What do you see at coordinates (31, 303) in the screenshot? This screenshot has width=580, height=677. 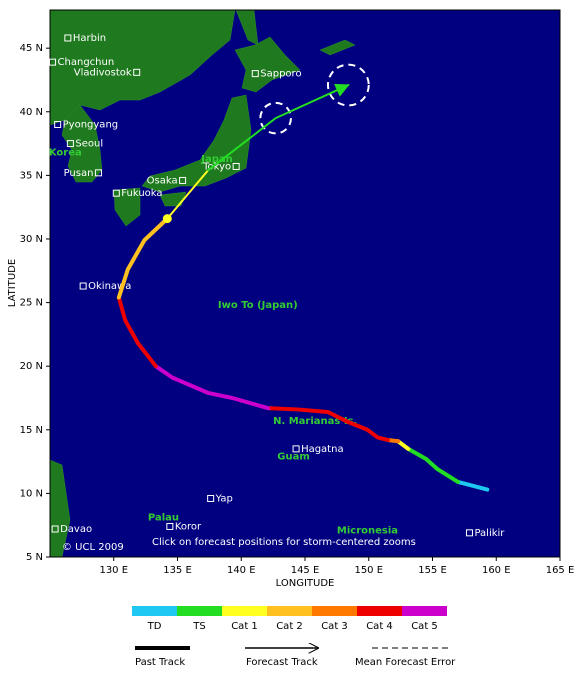 I see `y-tick-label: 25 N` at bounding box center [31, 303].